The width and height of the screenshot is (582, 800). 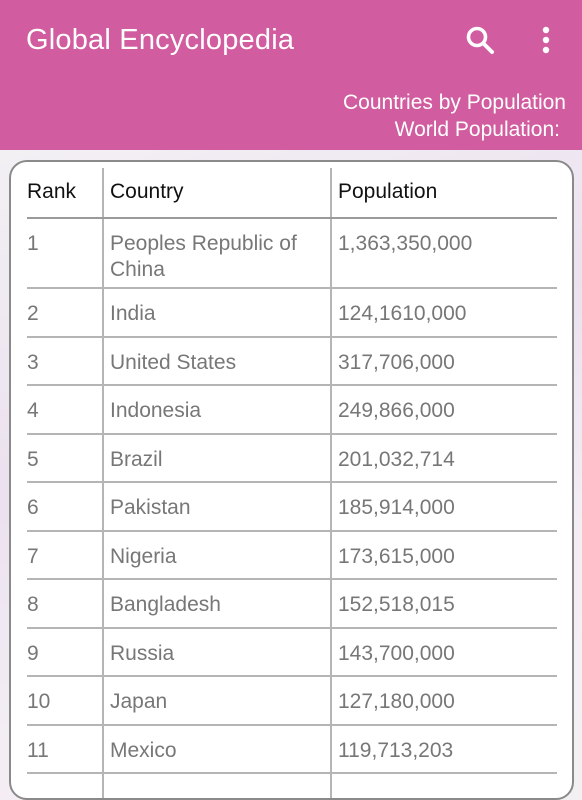 What do you see at coordinates (443, 193) in the screenshot?
I see `column-header-population: Population` at bounding box center [443, 193].